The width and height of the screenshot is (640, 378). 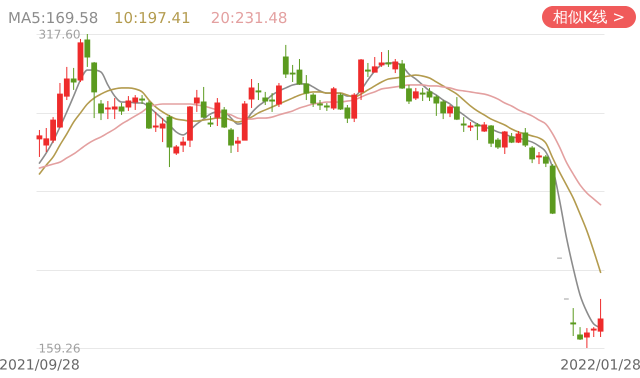 I want to click on x-tick-label: 2022/01/28, so click(x=600, y=366).